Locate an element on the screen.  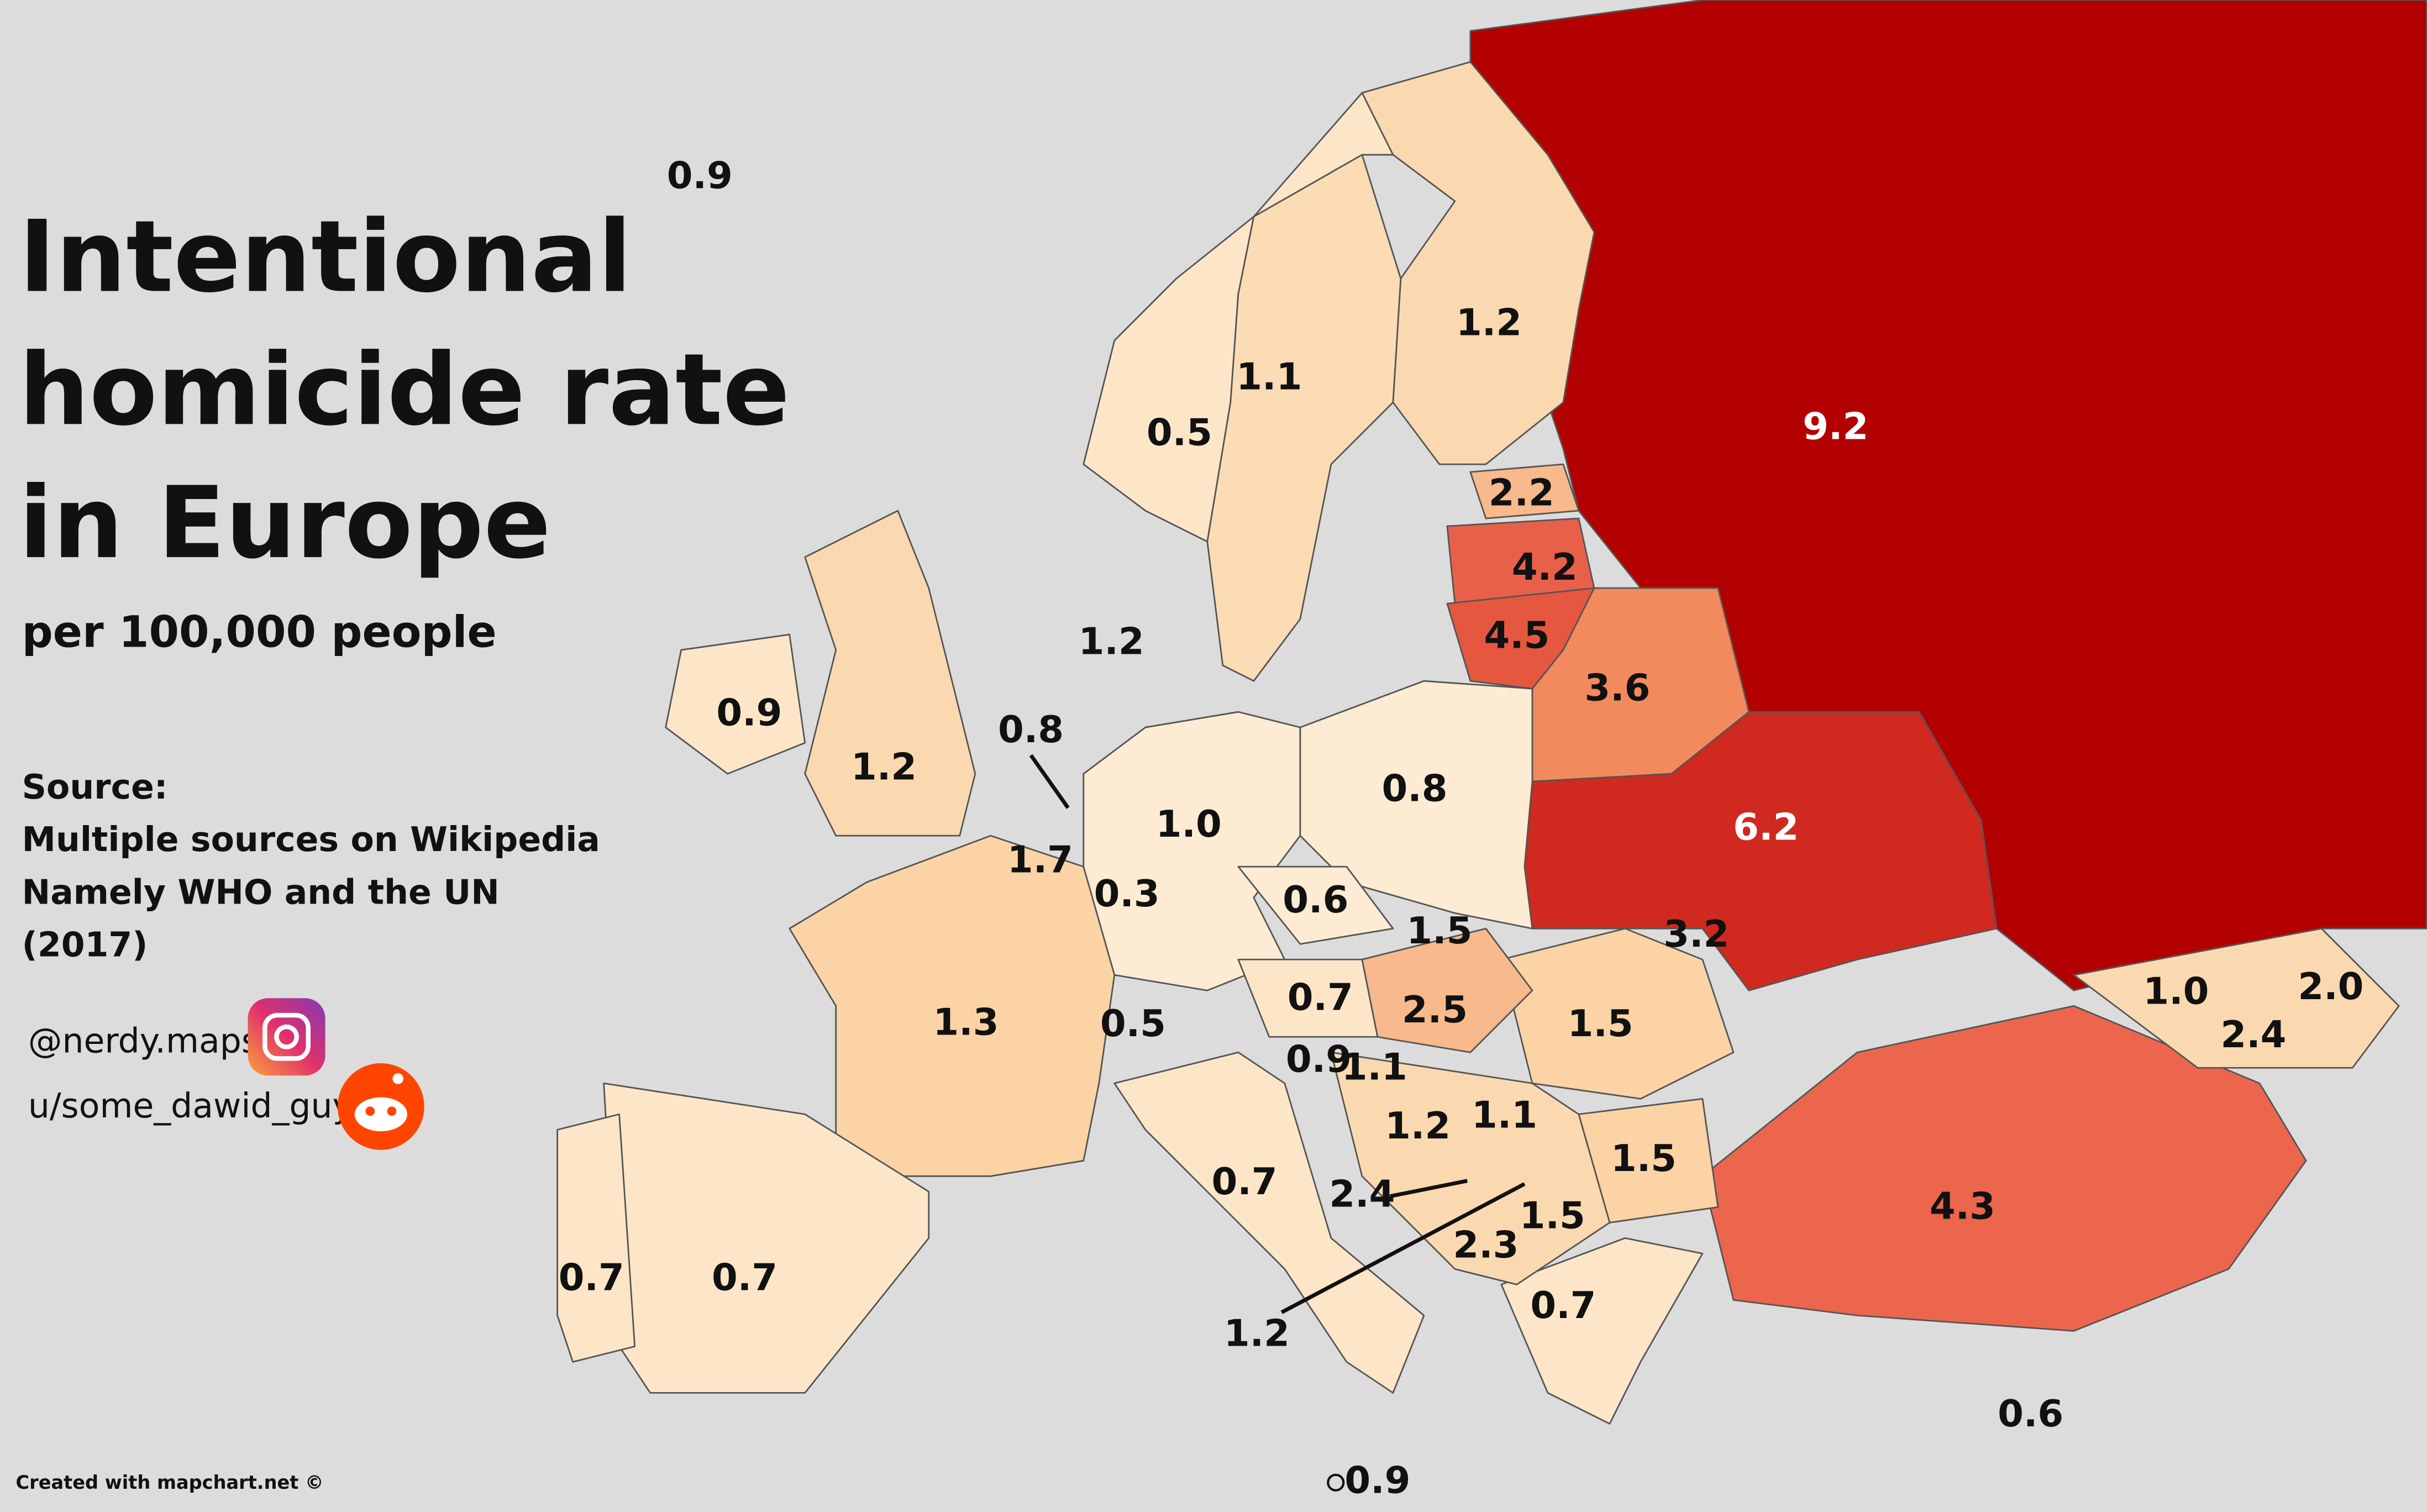
region-value: 3.6 is located at coordinates (1617, 688).